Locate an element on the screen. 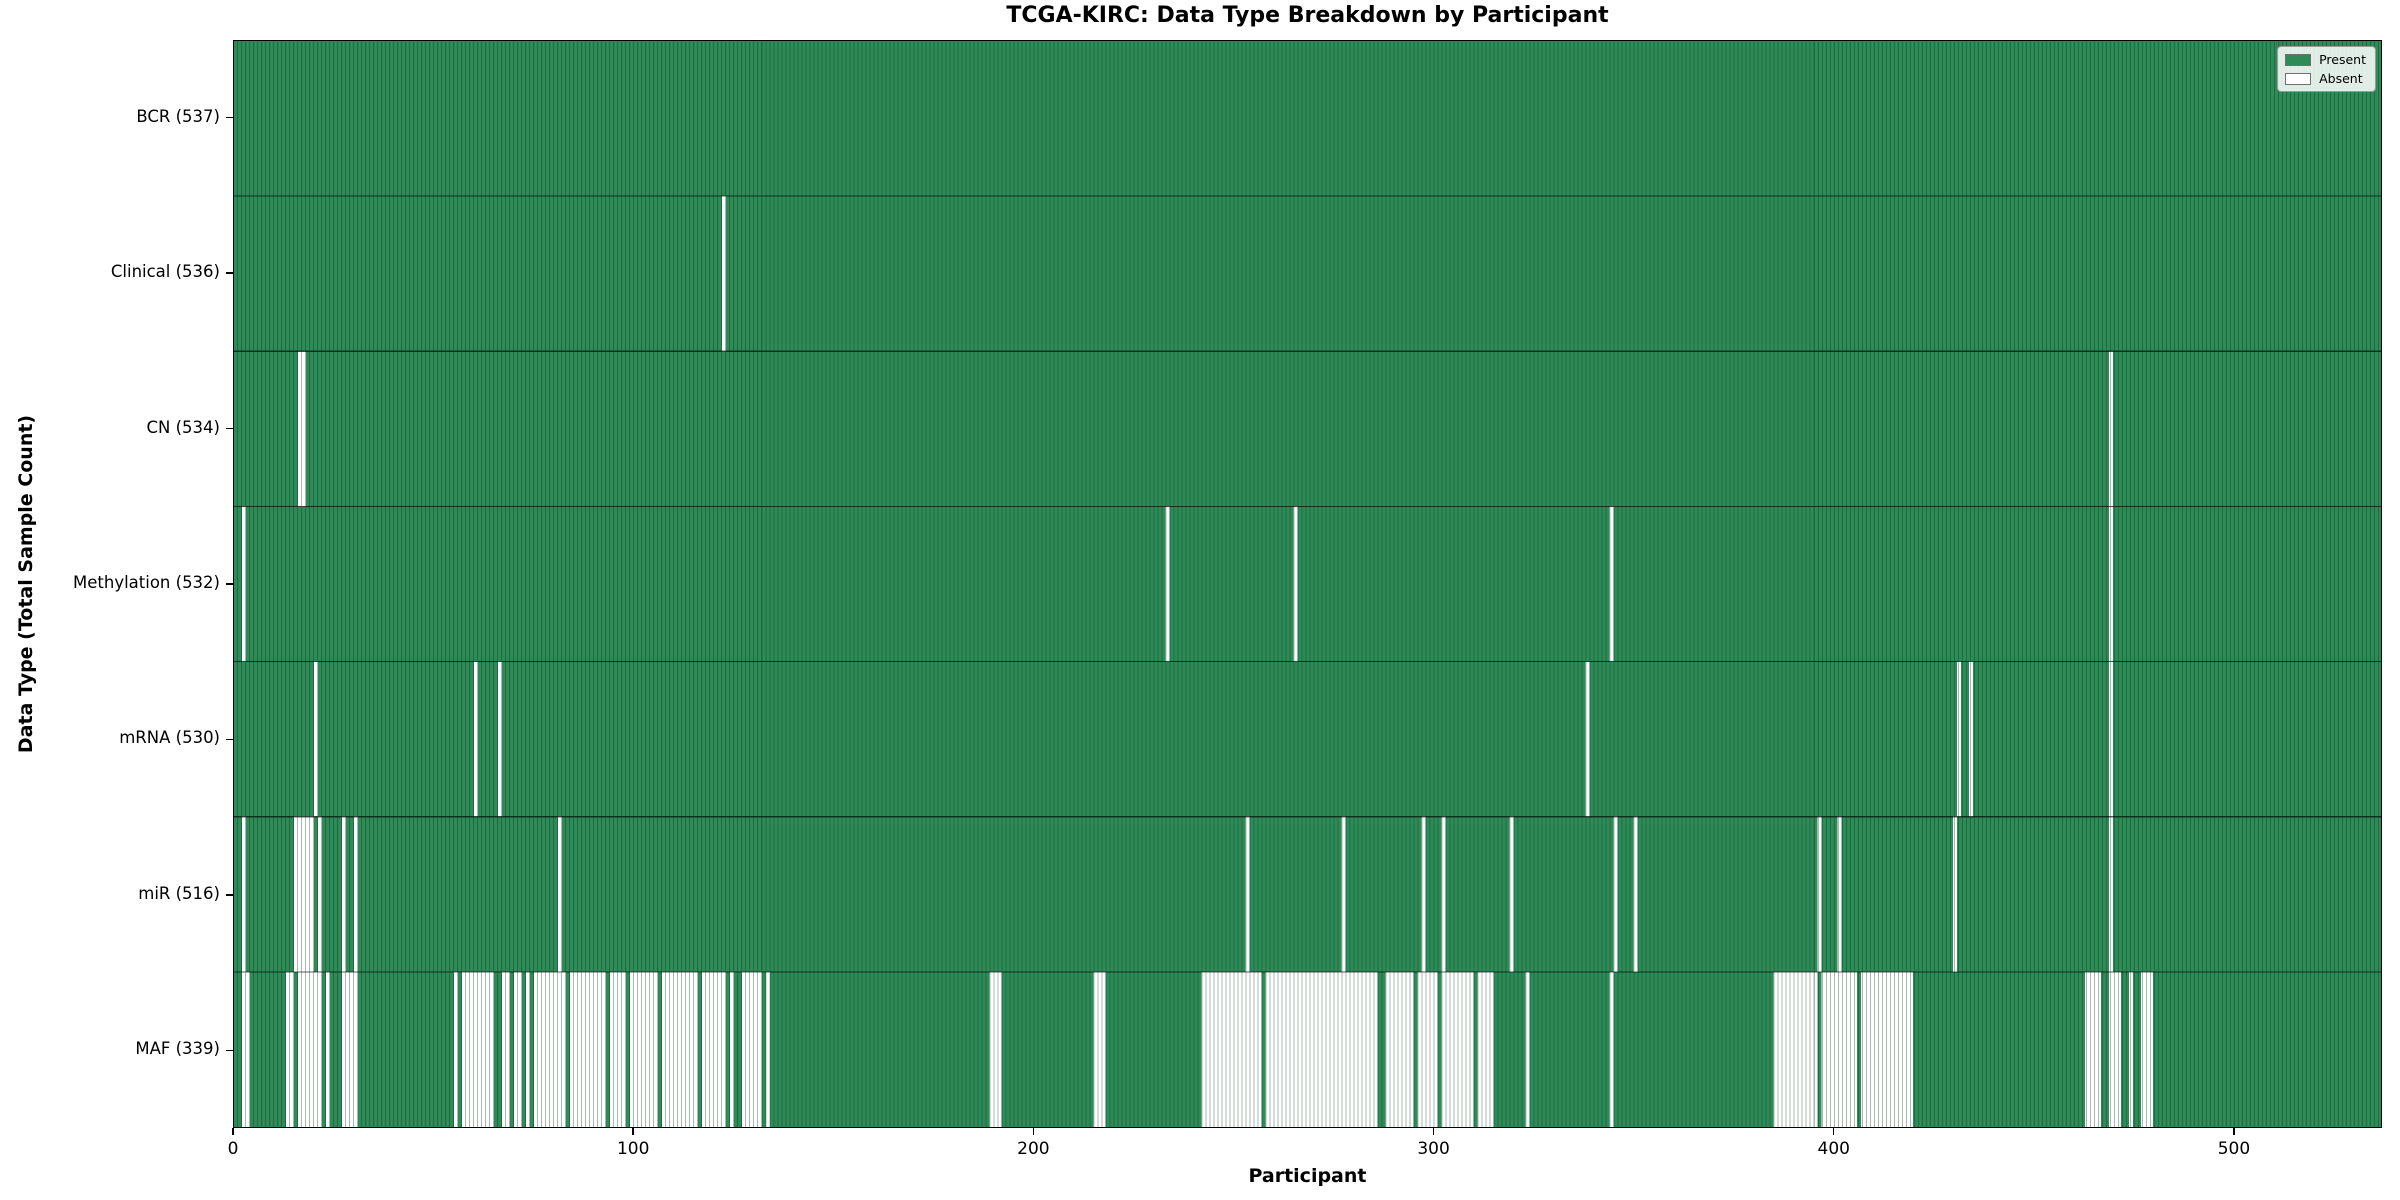 The height and width of the screenshot is (1200, 2400). x-tick-label: 0 is located at coordinates (233, 1149).